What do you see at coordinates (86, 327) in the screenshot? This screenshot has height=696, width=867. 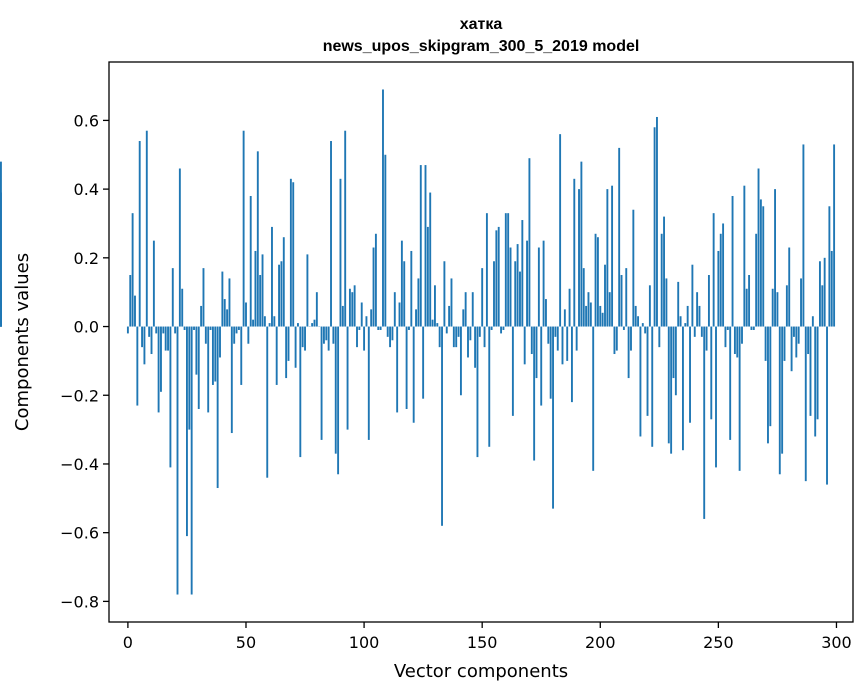 I see `y-tick-label: 0.0` at bounding box center [86, 327].